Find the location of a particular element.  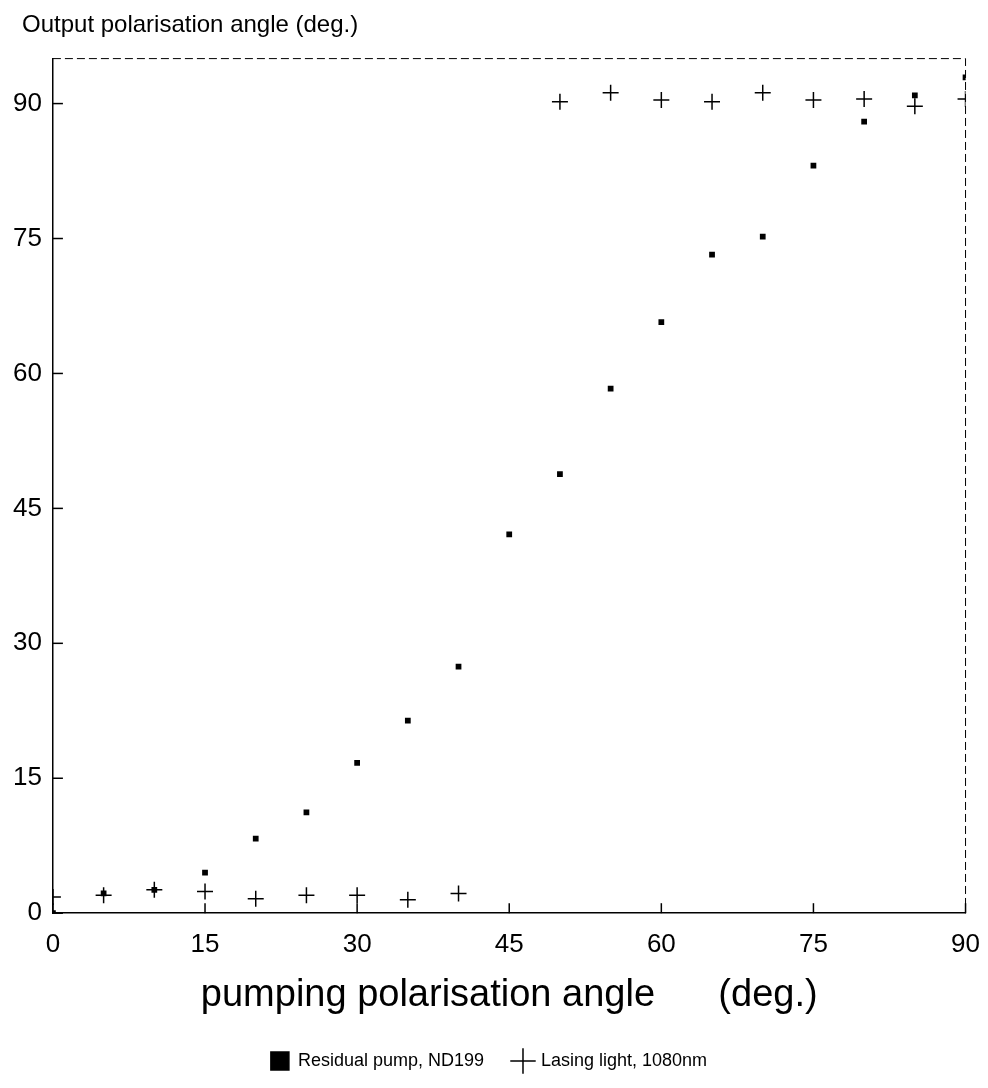

legend-label: Residual pump, ND199 is located at coordinates (390, 1059).